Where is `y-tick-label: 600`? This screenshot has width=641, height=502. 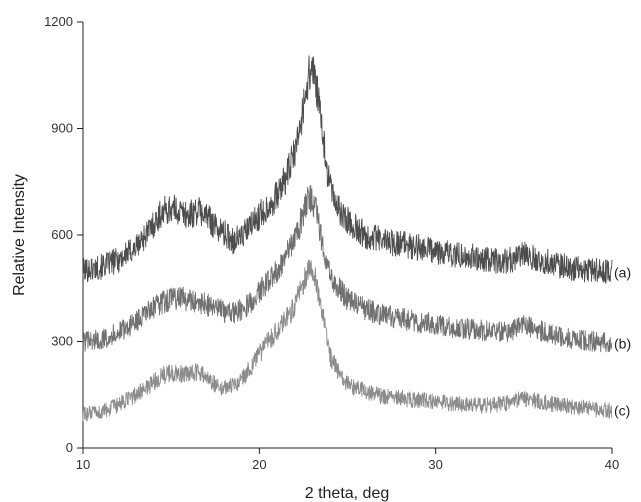 y-tick-label: 600 is located at coordinates (62, 234).